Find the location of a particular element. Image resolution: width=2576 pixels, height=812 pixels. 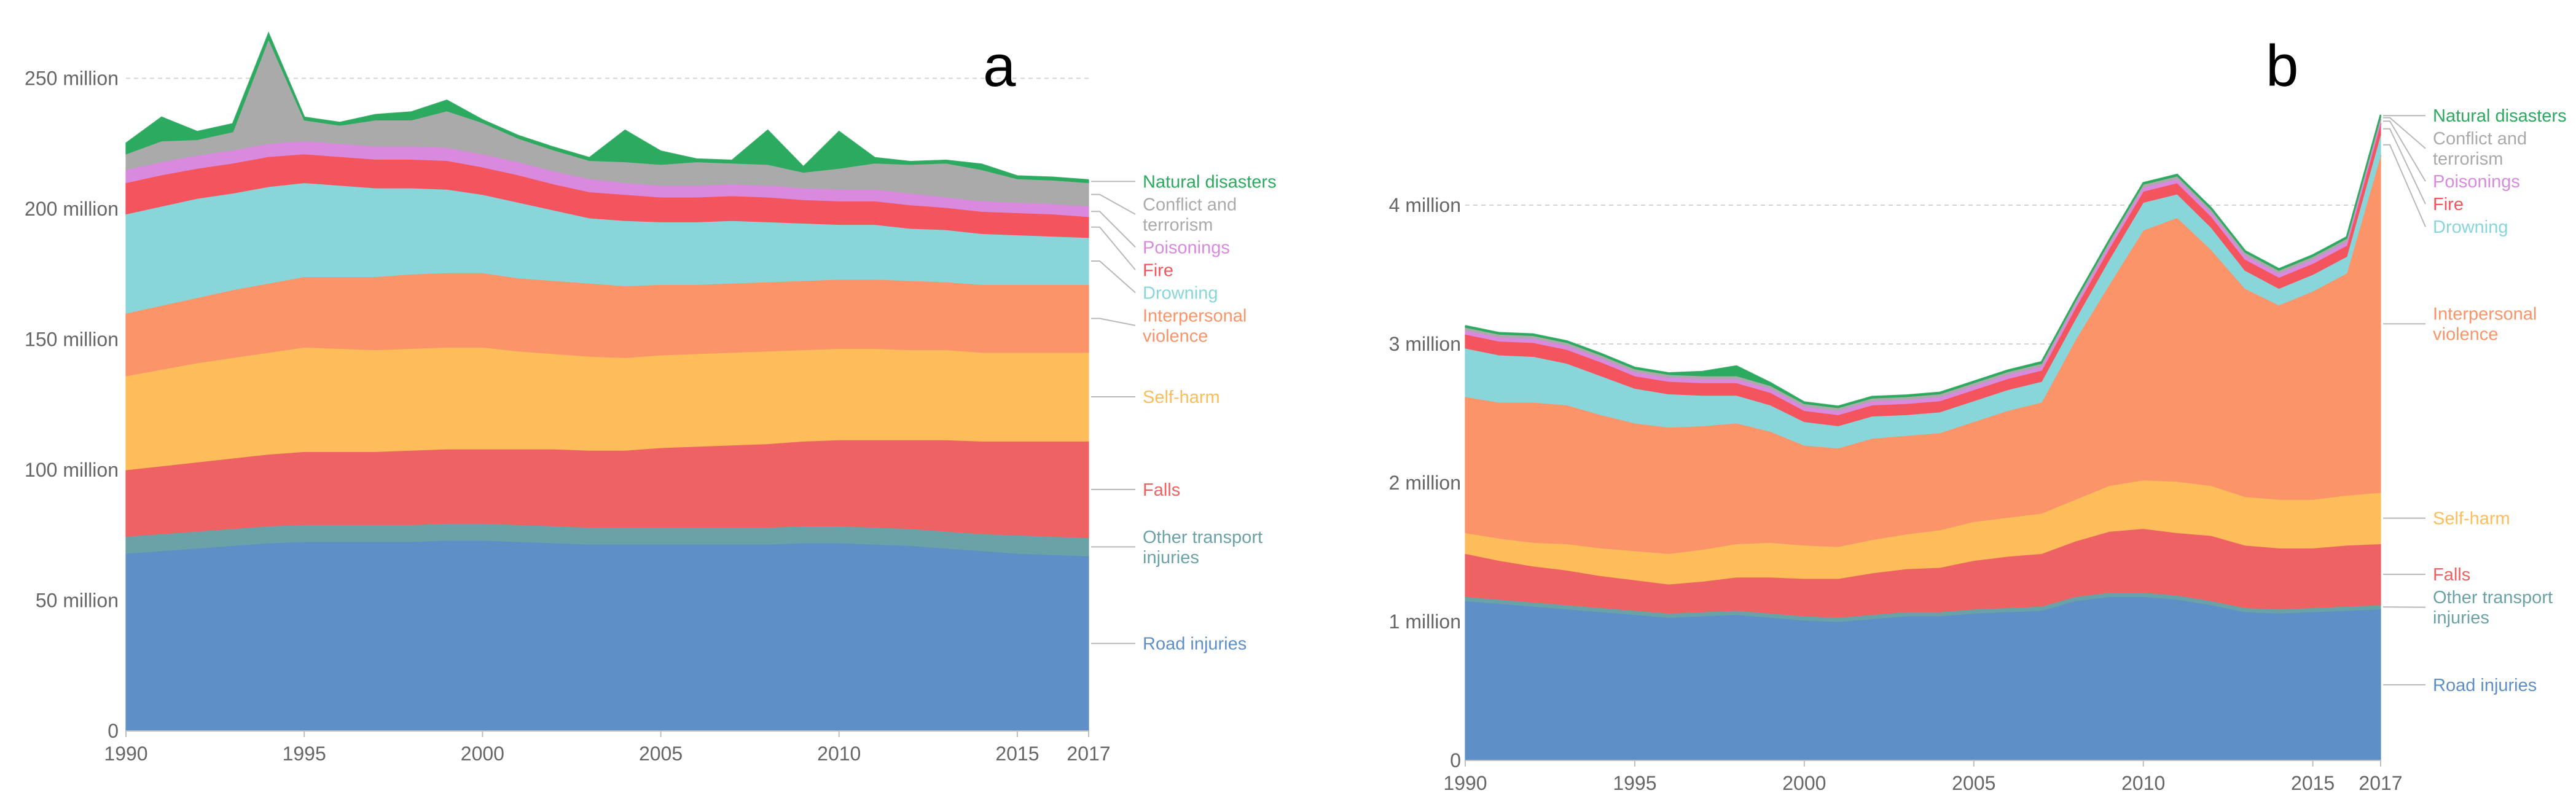

y-tick-label: 250 million is located at coordinates (72, 79).